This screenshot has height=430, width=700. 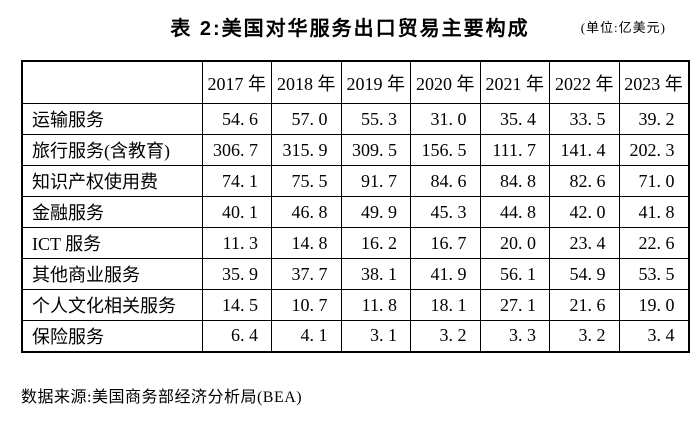 What do you see at coordinates (445, 150) in the screenshot?
I see `value-cell: 156. 5` at bounding box center [445, 150].